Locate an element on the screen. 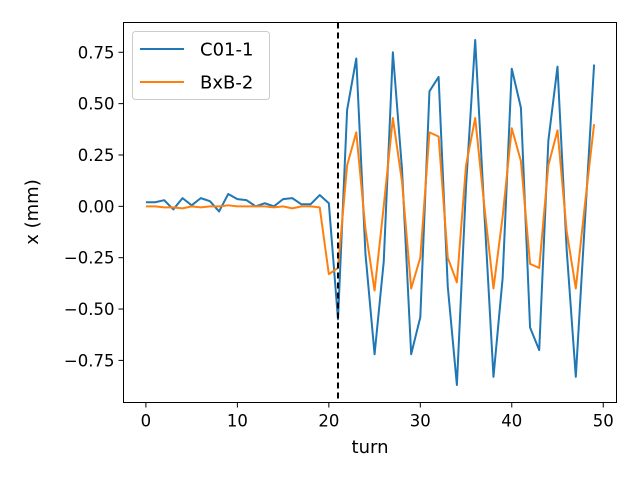 The height and width of the screenshot is (480, 640). x-tick-label: 0 is located at coordinates (146, 421).